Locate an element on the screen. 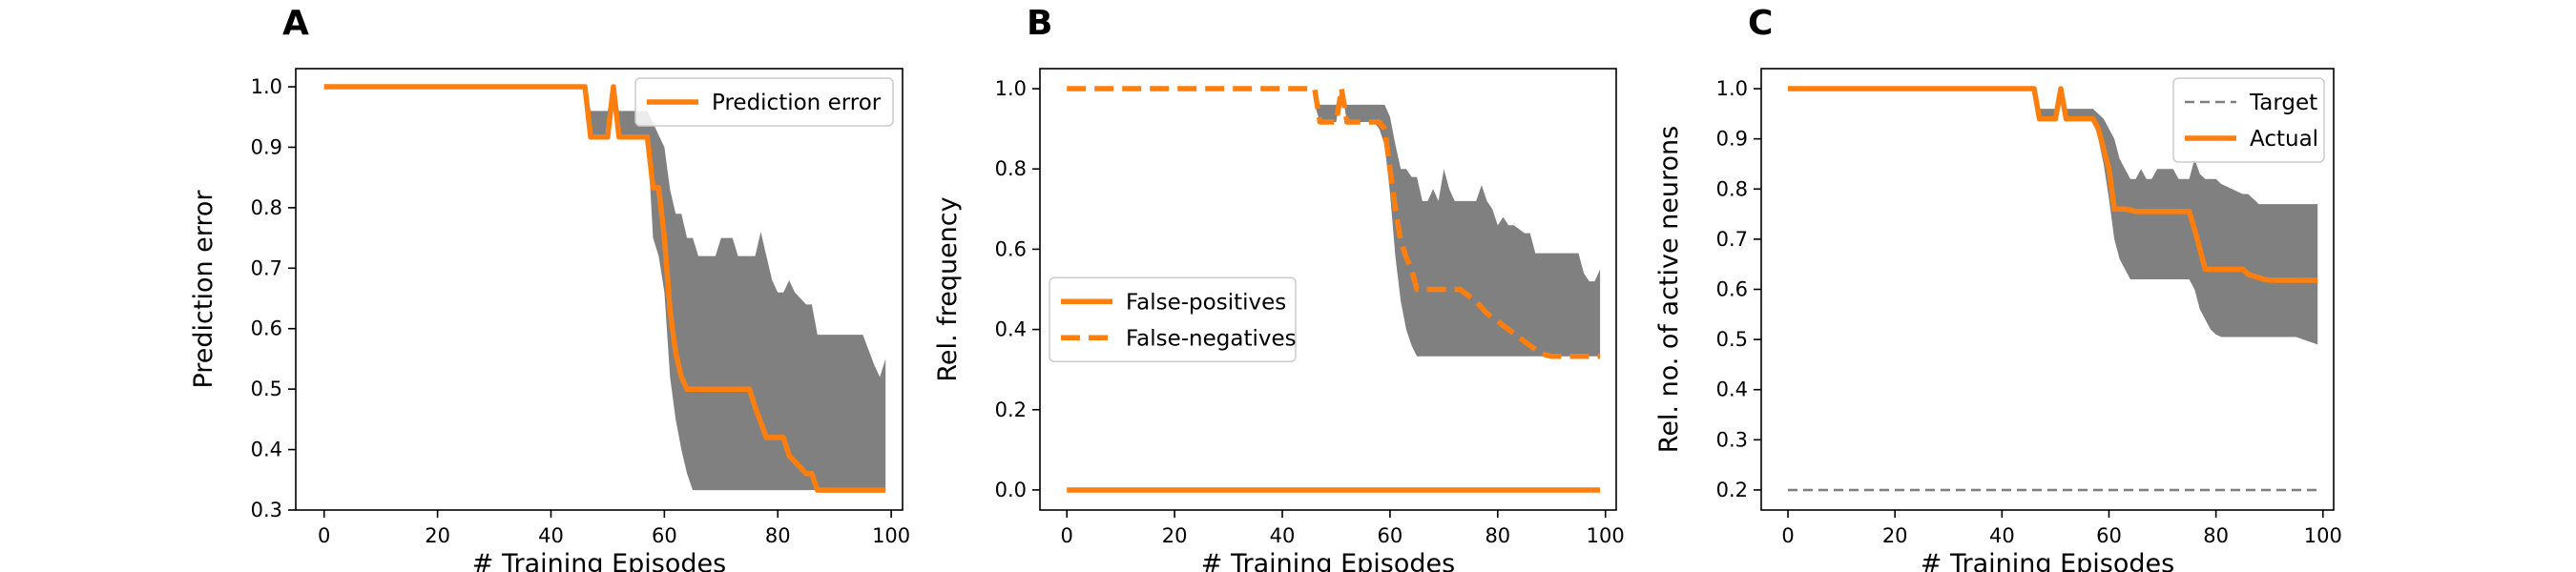 Image resolution: width=2576 pixels, height=572 pixels. y-axis-label: Rel. no. of active neurons is located at coordinates (1669, 290).